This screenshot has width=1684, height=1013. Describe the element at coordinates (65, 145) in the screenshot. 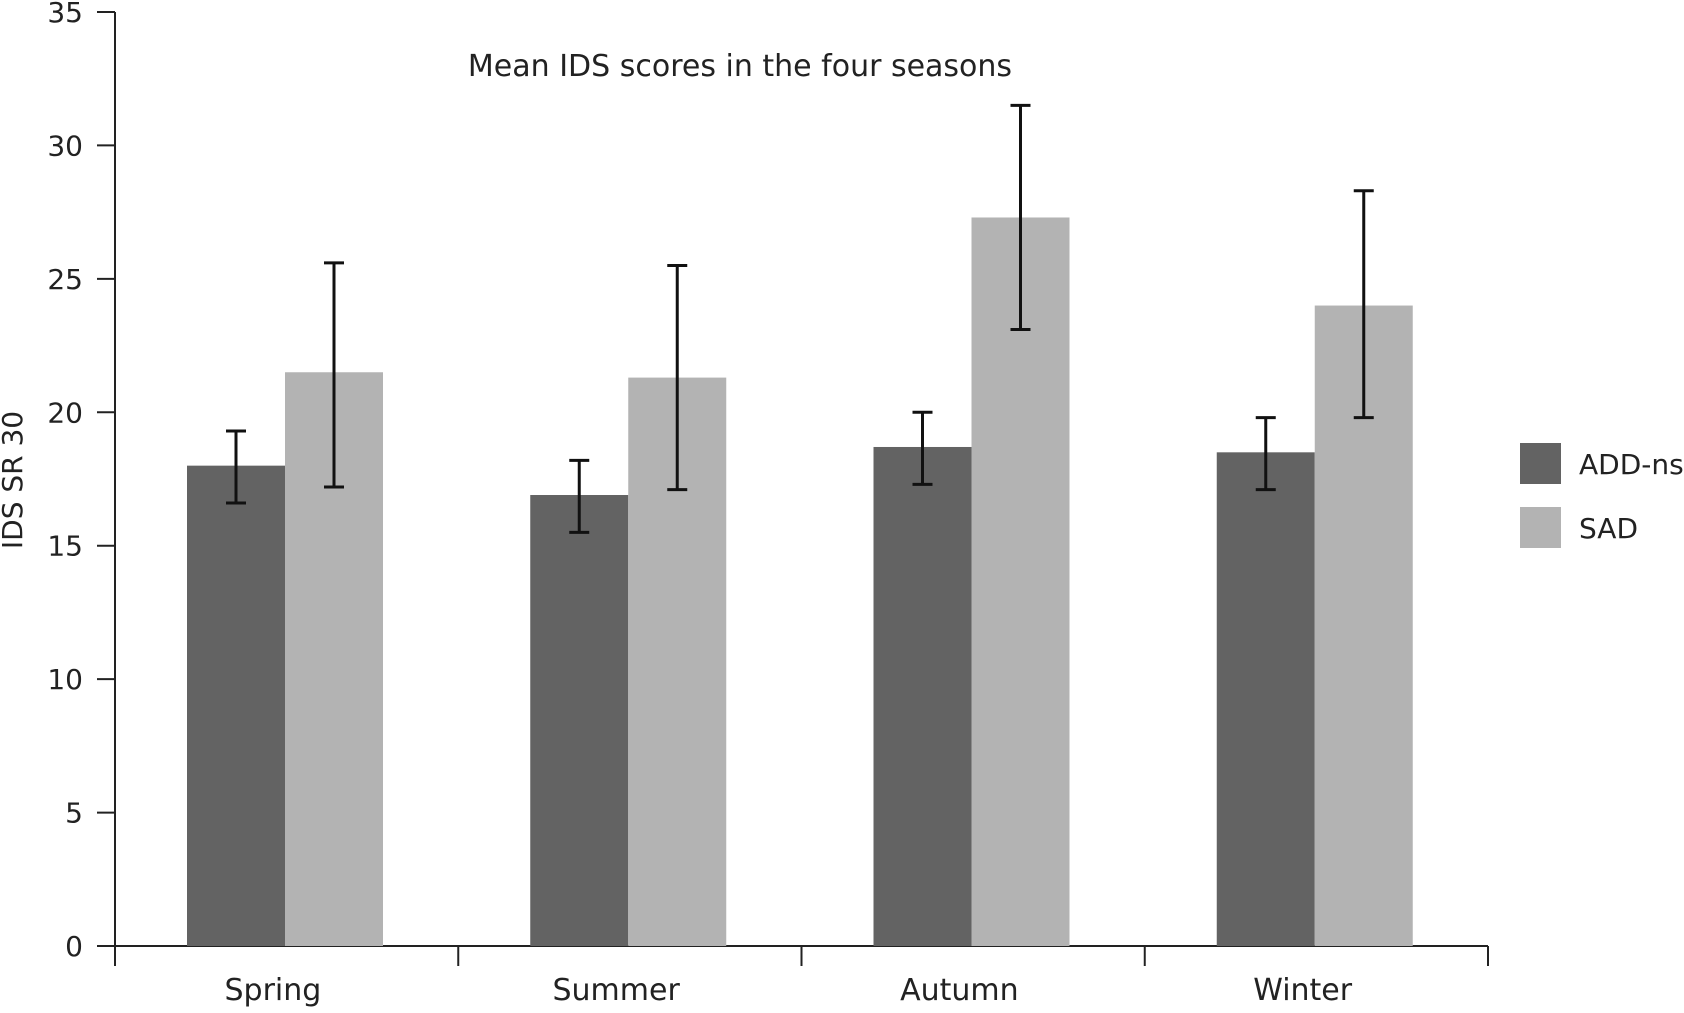

I see `y-tick-label: 30` at that location.